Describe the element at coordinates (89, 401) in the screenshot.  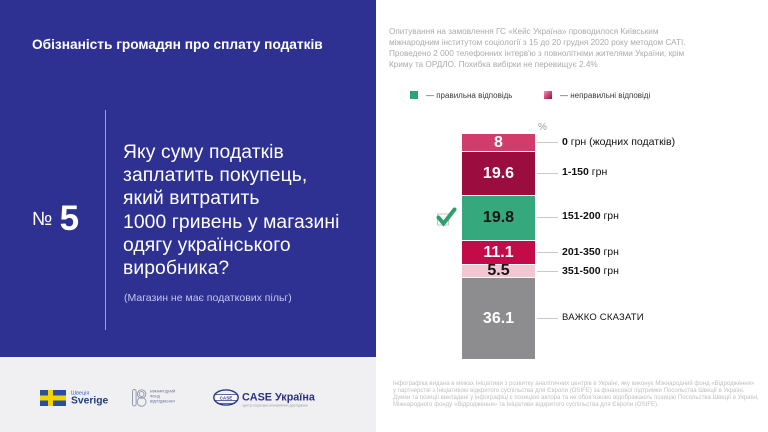
I see `svg-text: Sverige` at that location.